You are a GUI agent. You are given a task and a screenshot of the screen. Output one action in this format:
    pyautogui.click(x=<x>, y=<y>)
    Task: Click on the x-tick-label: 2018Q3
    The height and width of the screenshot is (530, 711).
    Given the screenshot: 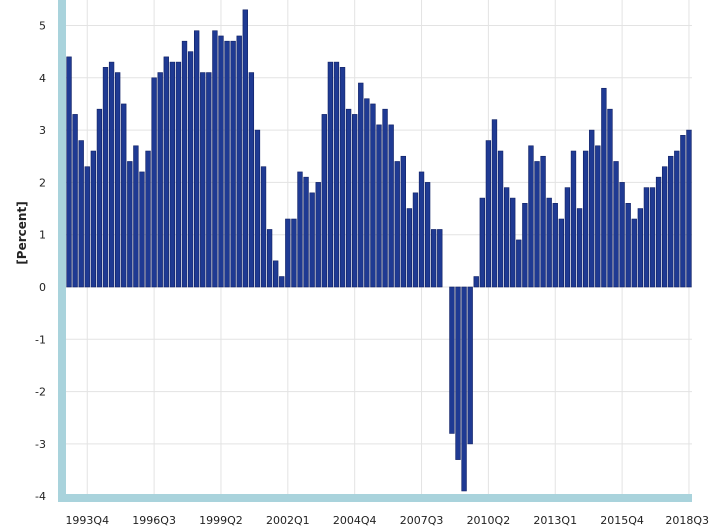 What is the action you would take?
    pyautogui.click(x=687, y=520)
    